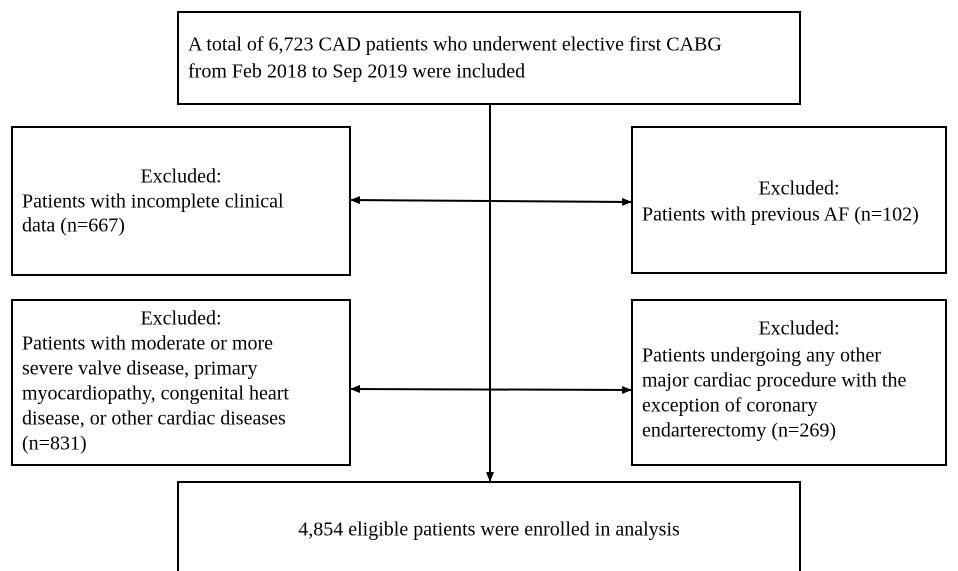  What do you see at coordinates (356, 72) in the screenshot?
I see `box-text: from Feb 2018 to Sep 2019 were included` at bounding box center [356, 72].